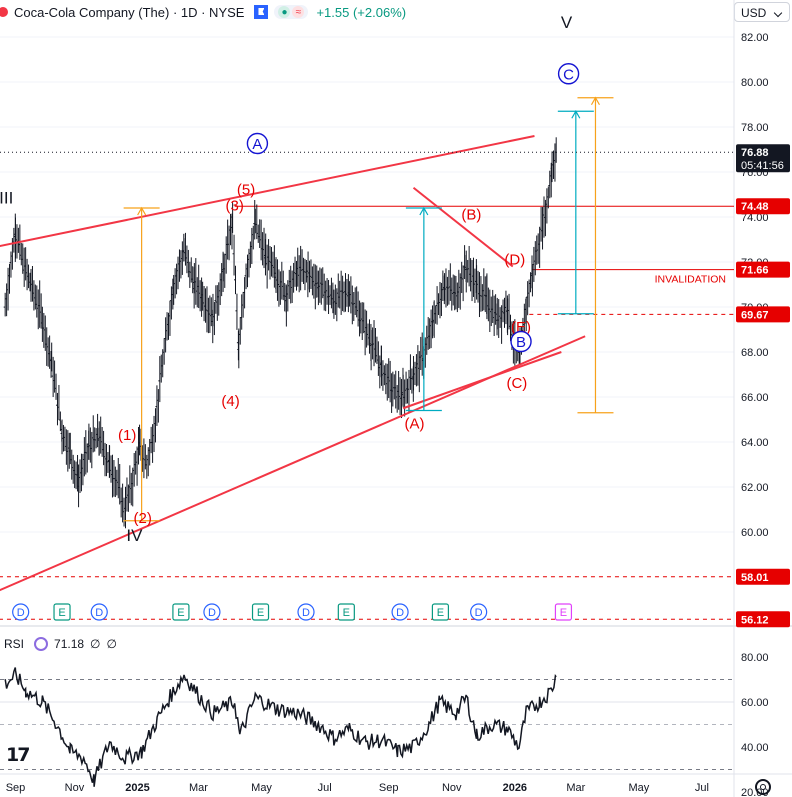 This screenshot has height=797, width=792. I want to click on x-tick-label: Nov, so click(75, 788).